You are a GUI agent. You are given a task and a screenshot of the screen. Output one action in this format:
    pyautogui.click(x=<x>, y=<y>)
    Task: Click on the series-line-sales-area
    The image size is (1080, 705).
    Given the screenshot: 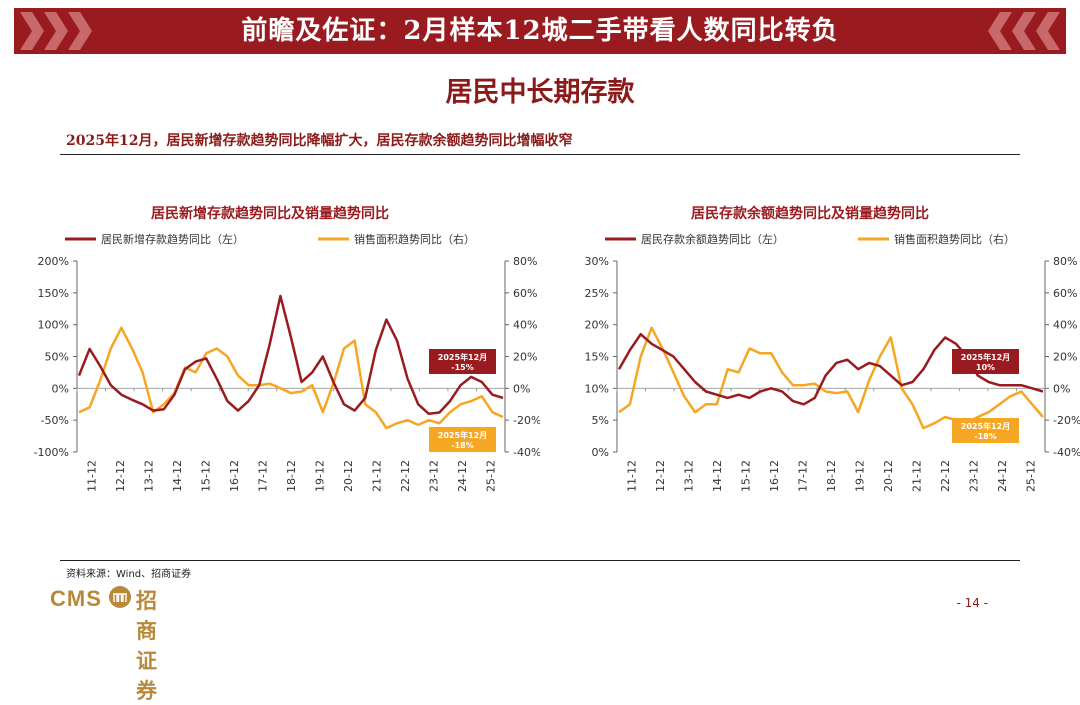 What is the action you would take?
    pyautogui.click(x=291, y=378)
    